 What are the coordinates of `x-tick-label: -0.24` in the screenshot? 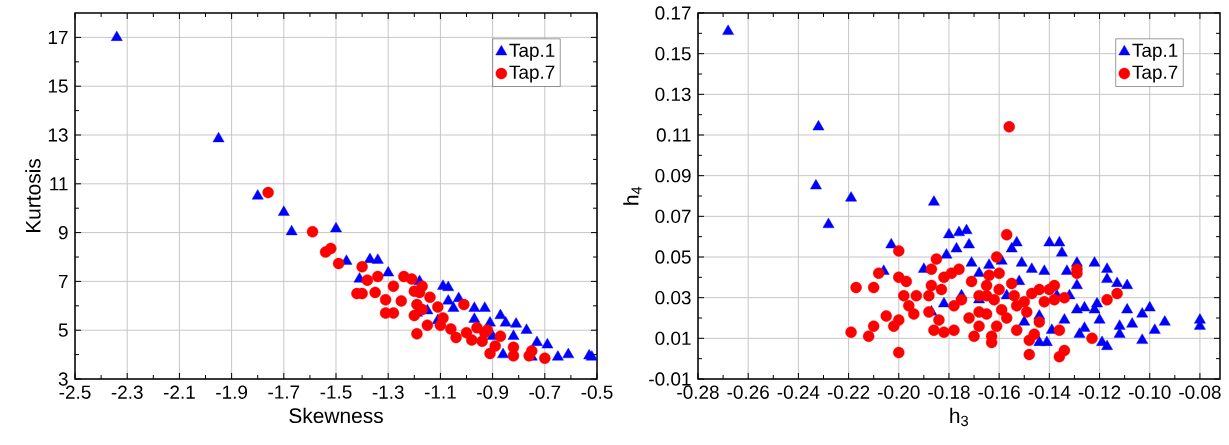 It's located at (798, 392).